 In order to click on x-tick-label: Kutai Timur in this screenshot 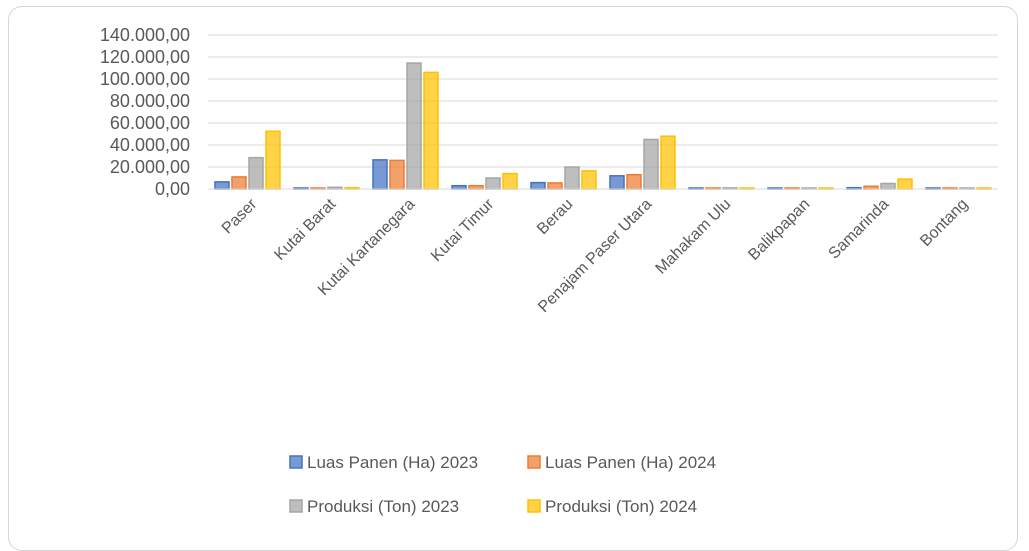, I will do `click(463, 230)`.